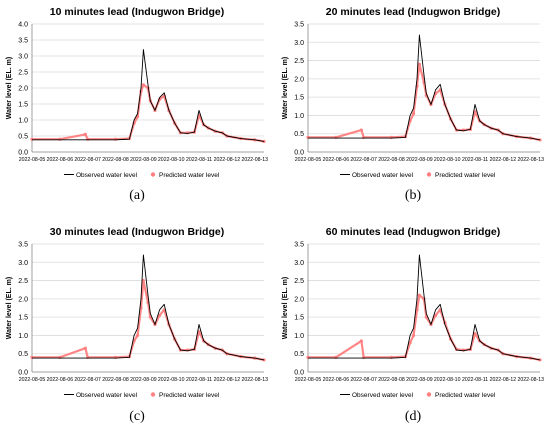  Describe the element at coordinates (137, 416) in the screenshot. I see `caption-c: (c)` at that location.